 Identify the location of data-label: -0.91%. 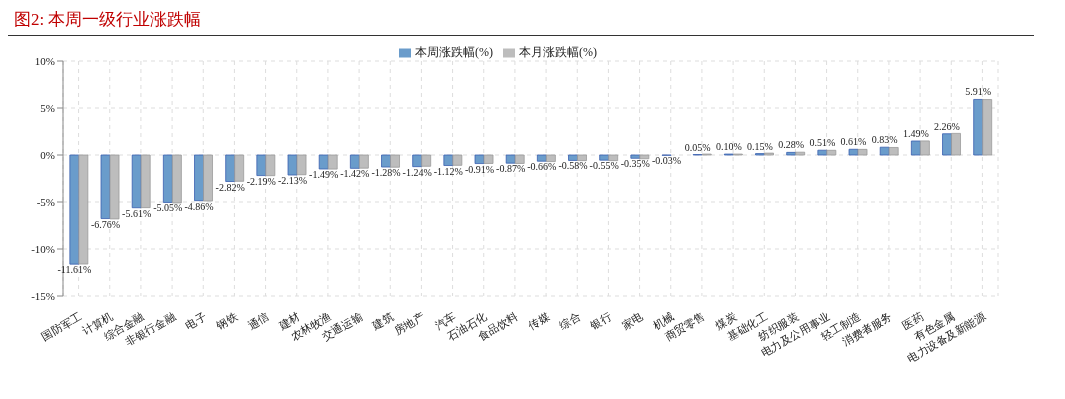
(479, 169).